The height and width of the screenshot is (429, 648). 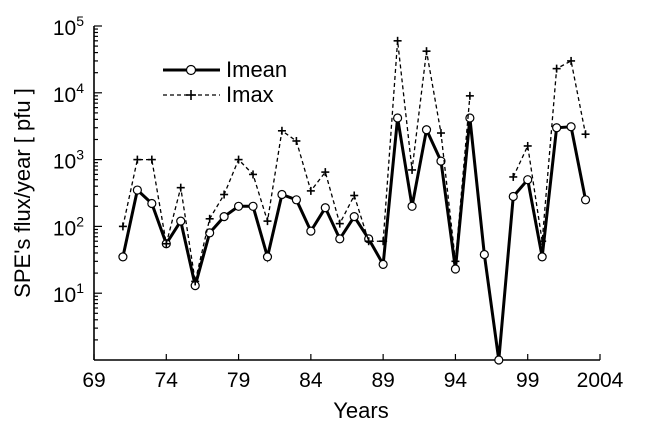 I want to click on legend-imean-marker, so click(x=191, y=70).